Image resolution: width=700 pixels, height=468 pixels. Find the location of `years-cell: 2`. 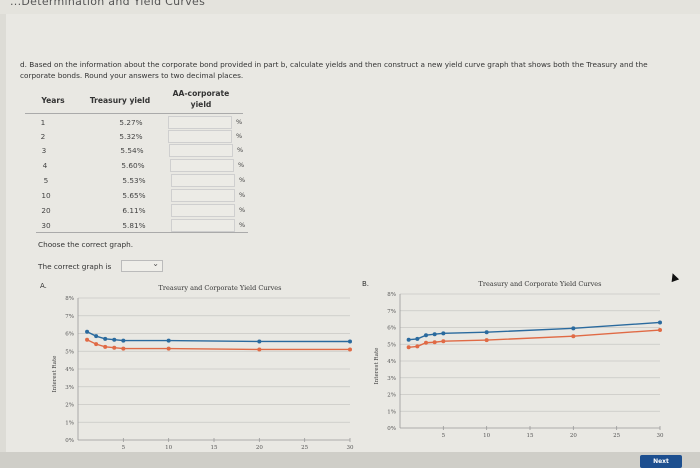

years-cell: 2 is located at coordinates (43, 136).